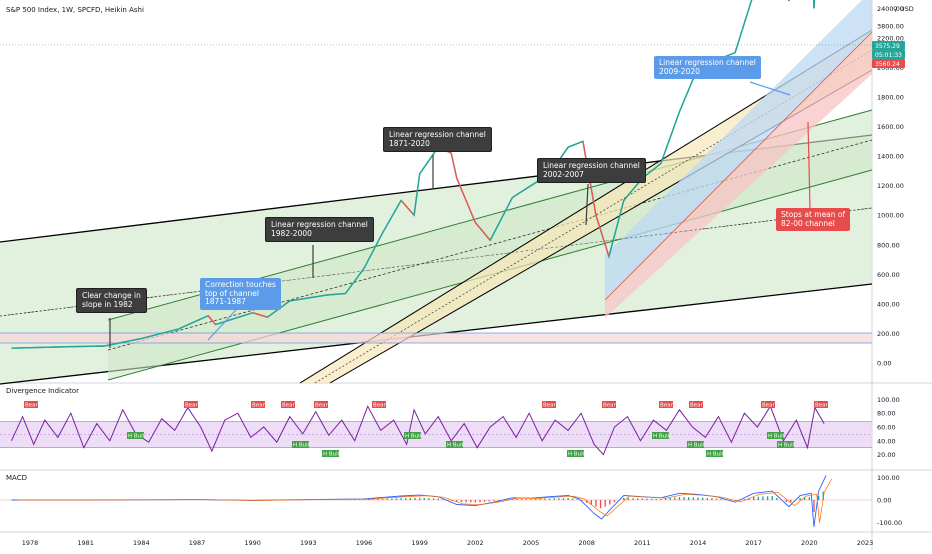 This screenshot has width=932, height=554. Describe the element at coordinates (591, 170) in the screenshot. I see `callout-lr-2002: Linear regression channel 2002-2007` at that location.